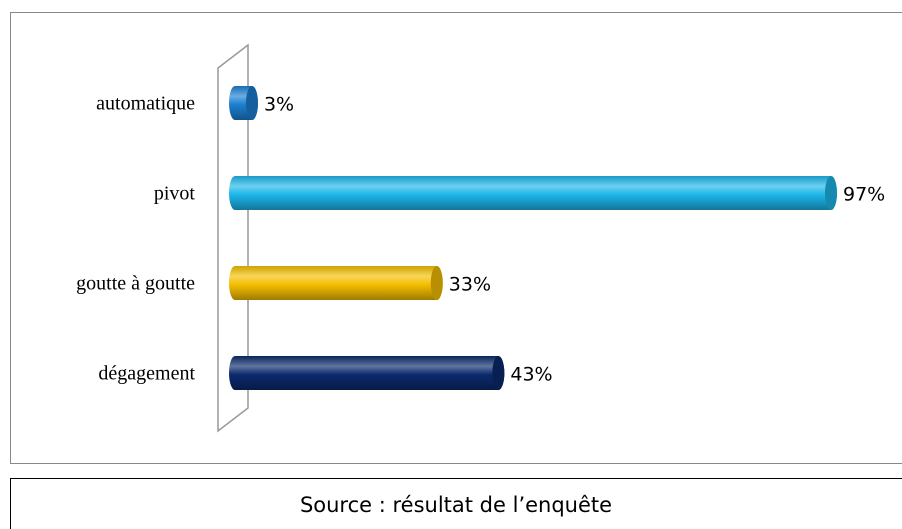  Describe the element at coordinates (470, 285) in the screenshot. I see `value-label: 33%` at that location.